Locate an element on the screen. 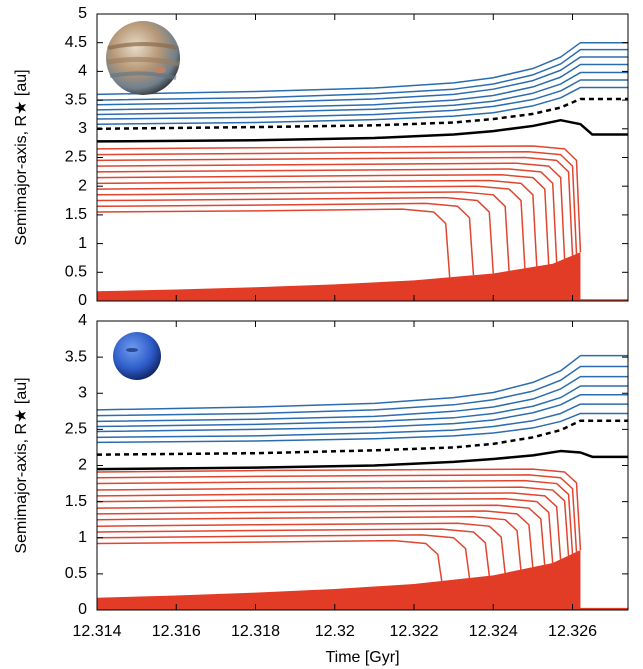  y-tick-label: 4.5 is located at coordinates (76, 42).